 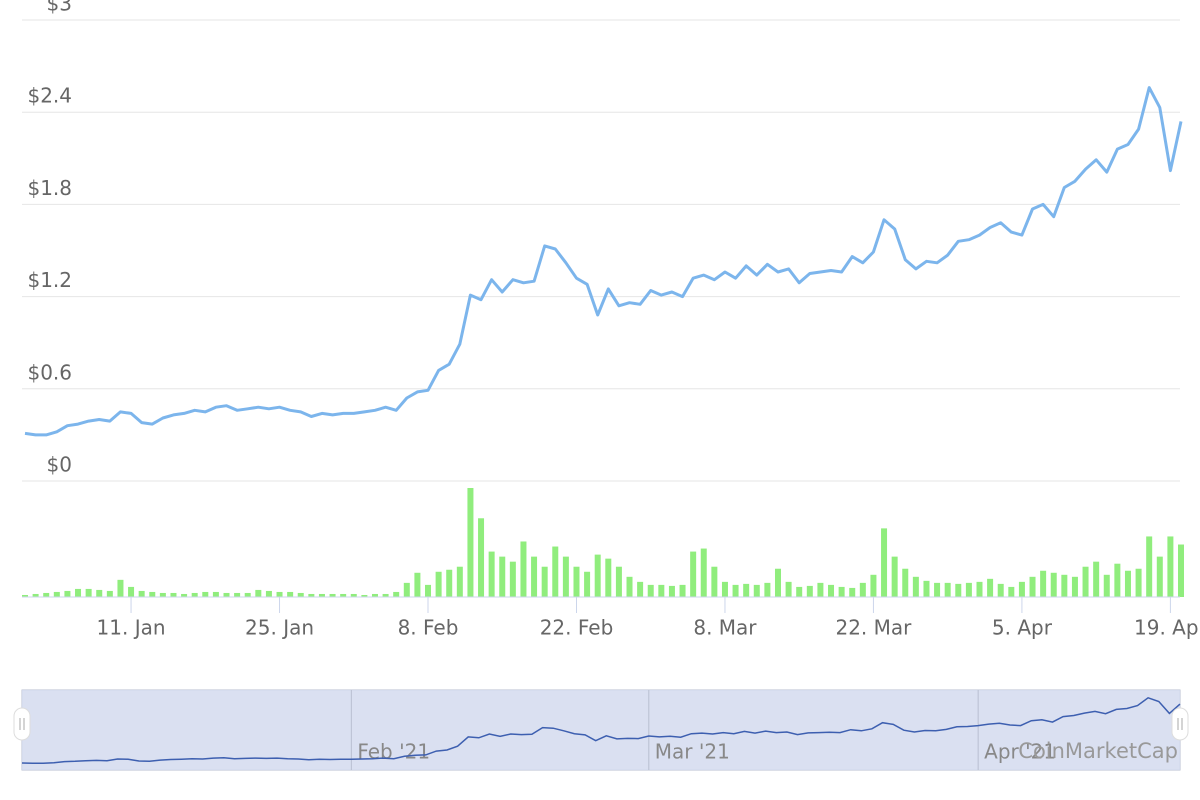 What do you see at coordinates (873, 628) in the screenshot?
I see `x-tick-label: 22. Mar` at bounding box center [873, 628].